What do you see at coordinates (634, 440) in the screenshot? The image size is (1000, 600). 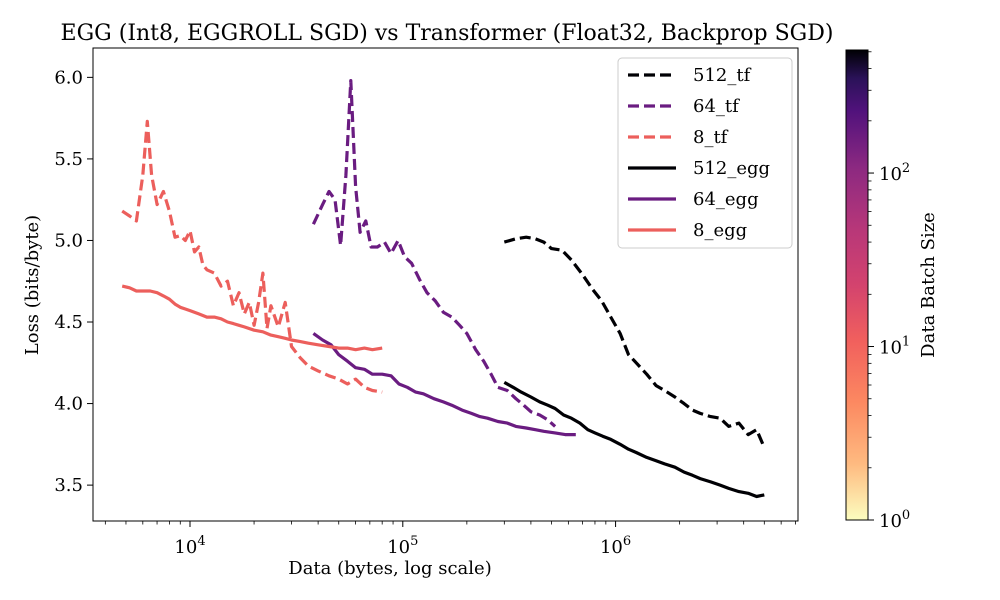 I see `series-line-512_egg` at bounding box center [634, 440].